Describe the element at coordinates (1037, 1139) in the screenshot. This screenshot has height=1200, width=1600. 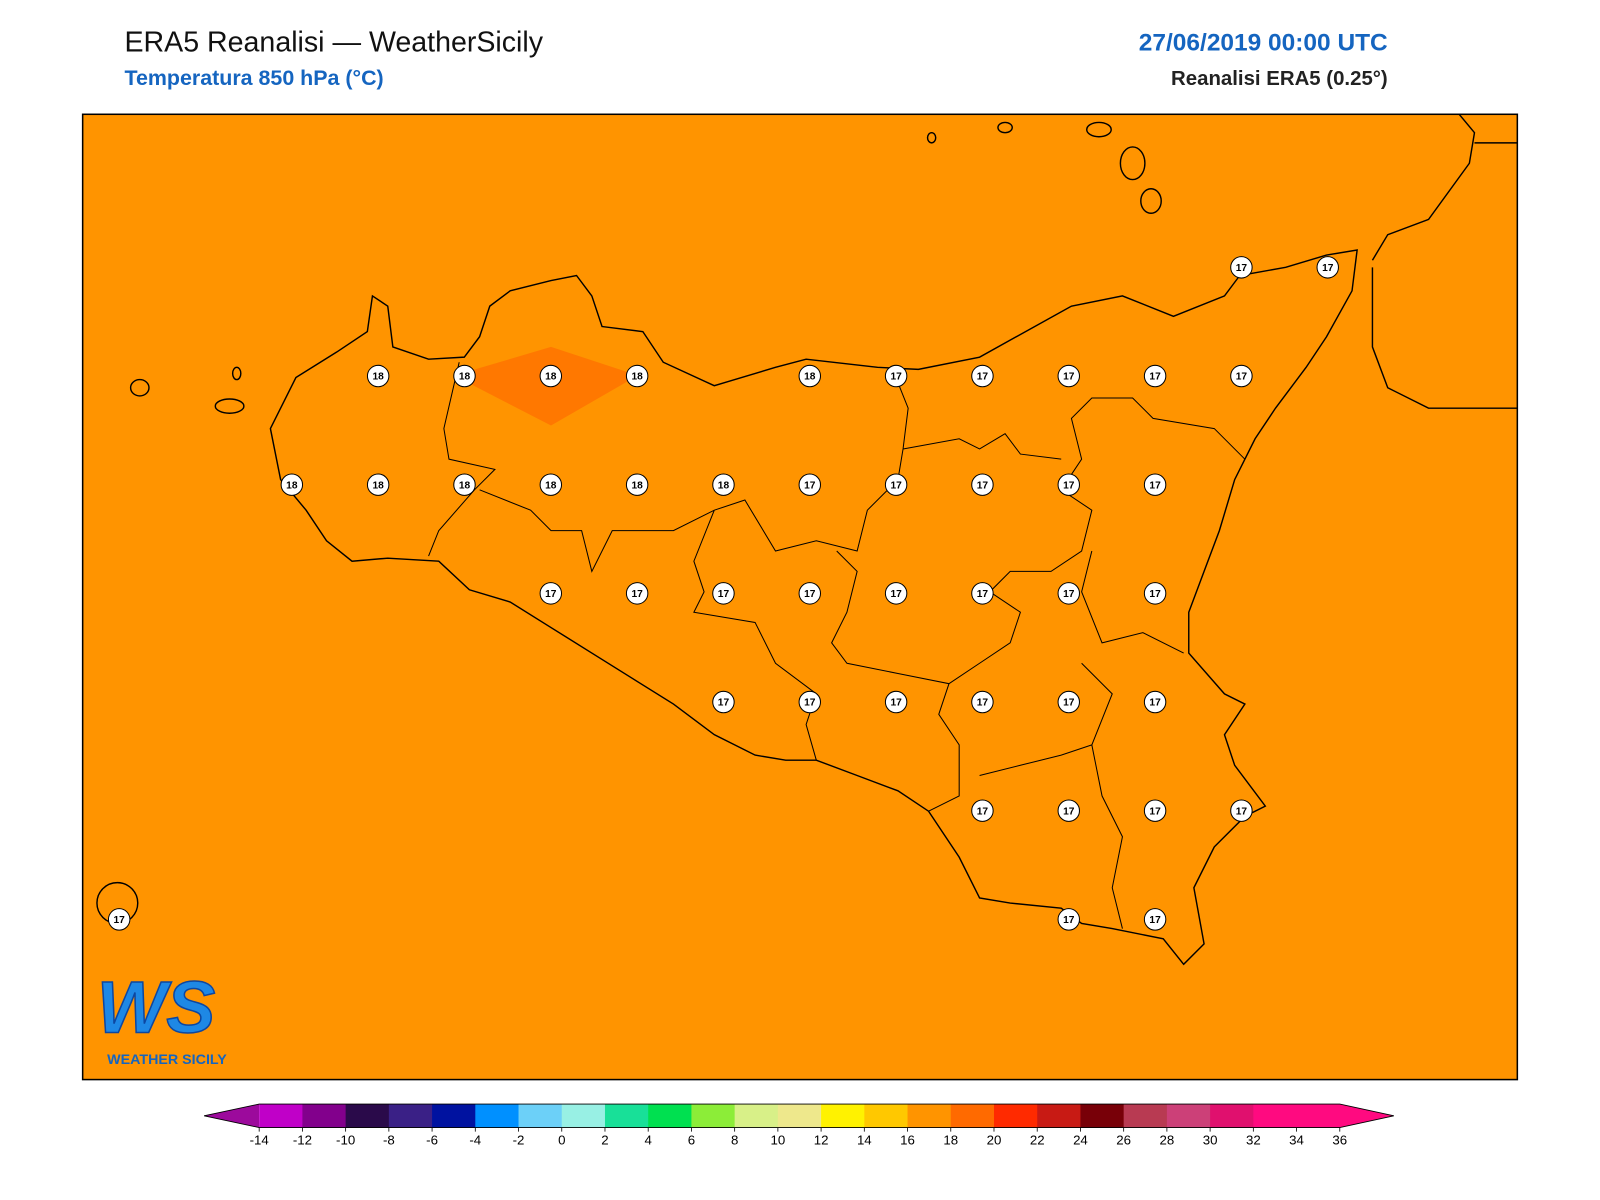
I see `colorbar-tick-label: 22` at that location.